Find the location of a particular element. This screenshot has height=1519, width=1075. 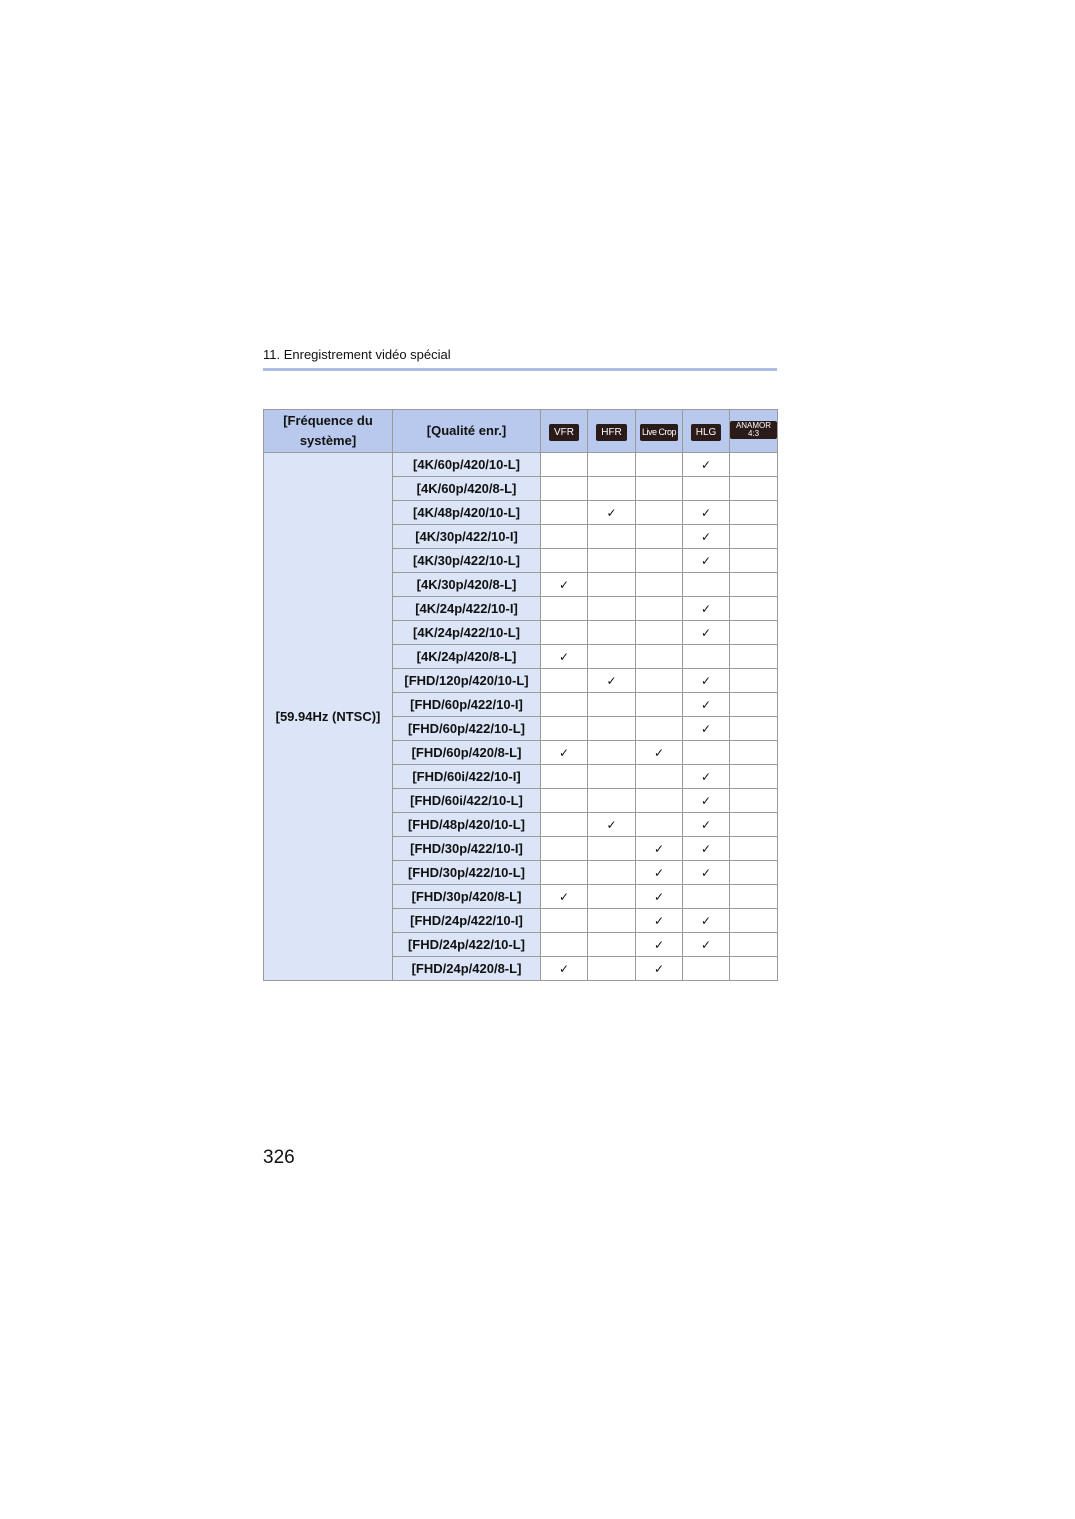

hfr-icon: HFR is located at coordinates (611, 432).